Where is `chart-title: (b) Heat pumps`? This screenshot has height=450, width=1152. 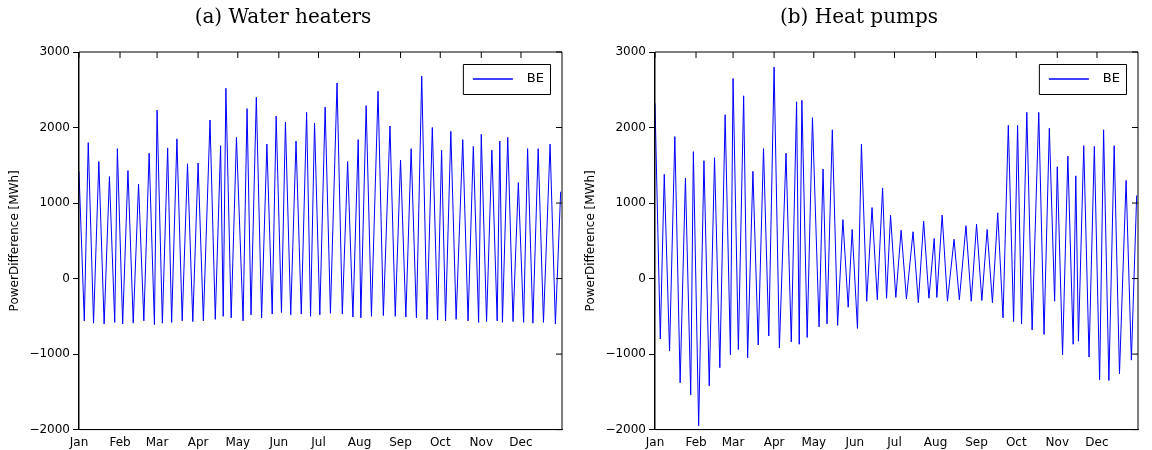
chart-title: (b) Heat pumps is located at coordinates (859, 16).